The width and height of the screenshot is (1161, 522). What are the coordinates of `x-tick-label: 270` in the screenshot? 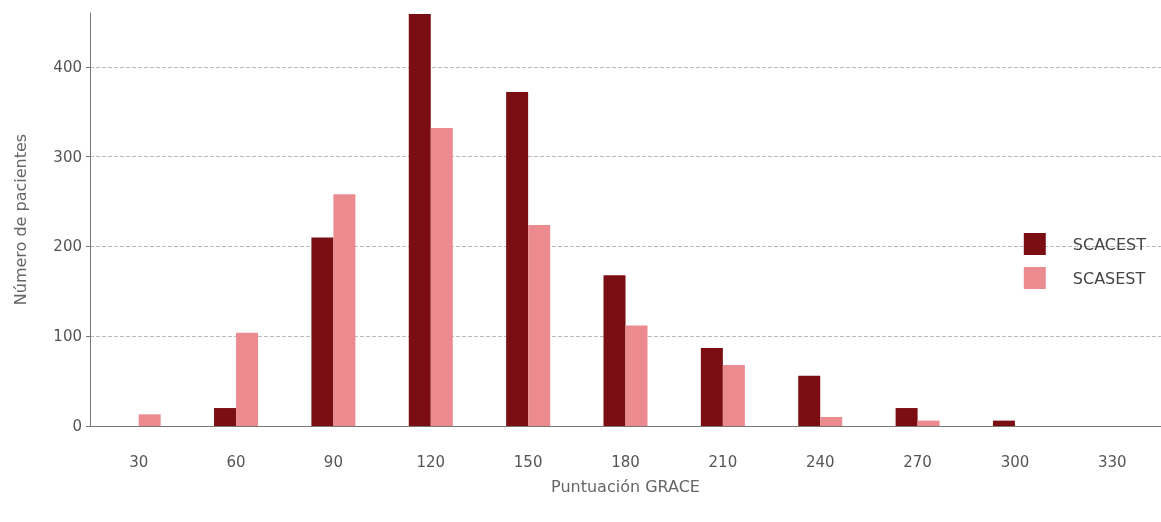 It's located at (917, 461).